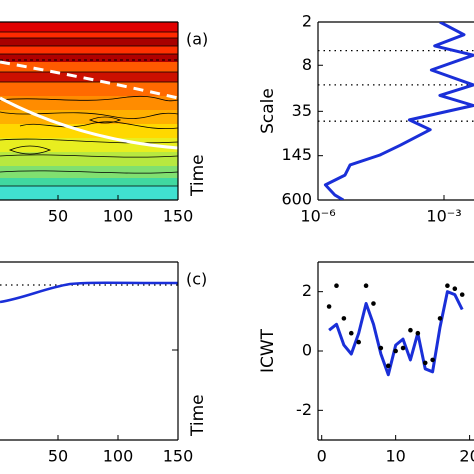  I want to click on profile-line, so click(398, 111).